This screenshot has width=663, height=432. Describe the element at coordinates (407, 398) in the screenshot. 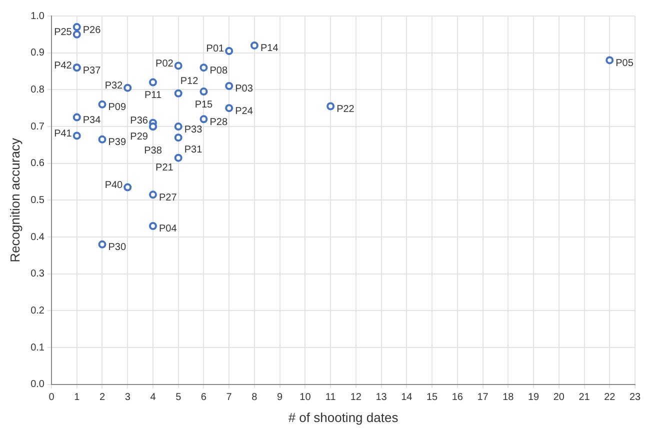

I see `x-tick-label: 14` at that location.